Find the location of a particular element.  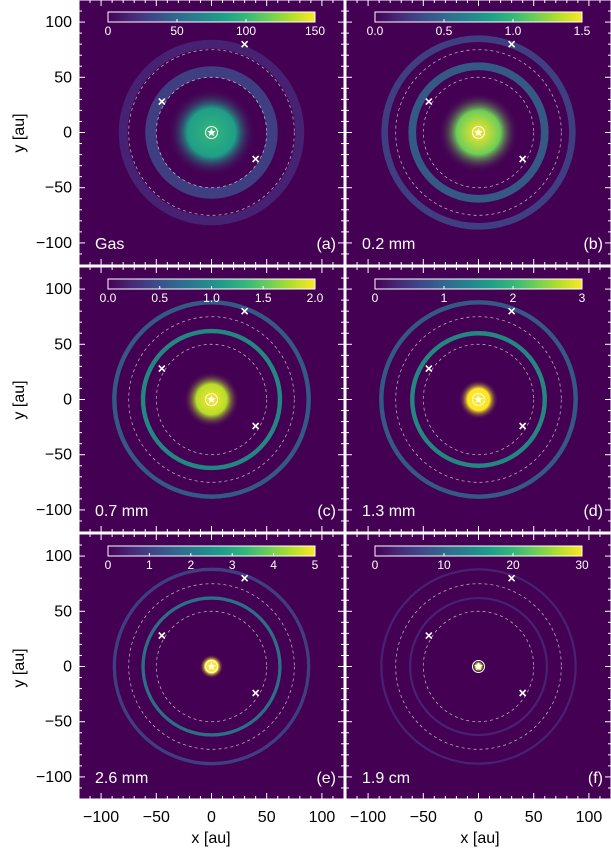

panel-label: Gas is located at coordinates (109, 244).